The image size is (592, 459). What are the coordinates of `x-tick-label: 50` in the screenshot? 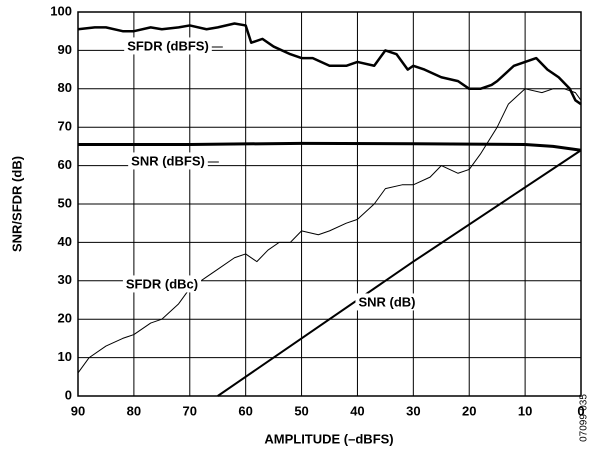 It's located at (301, 410).